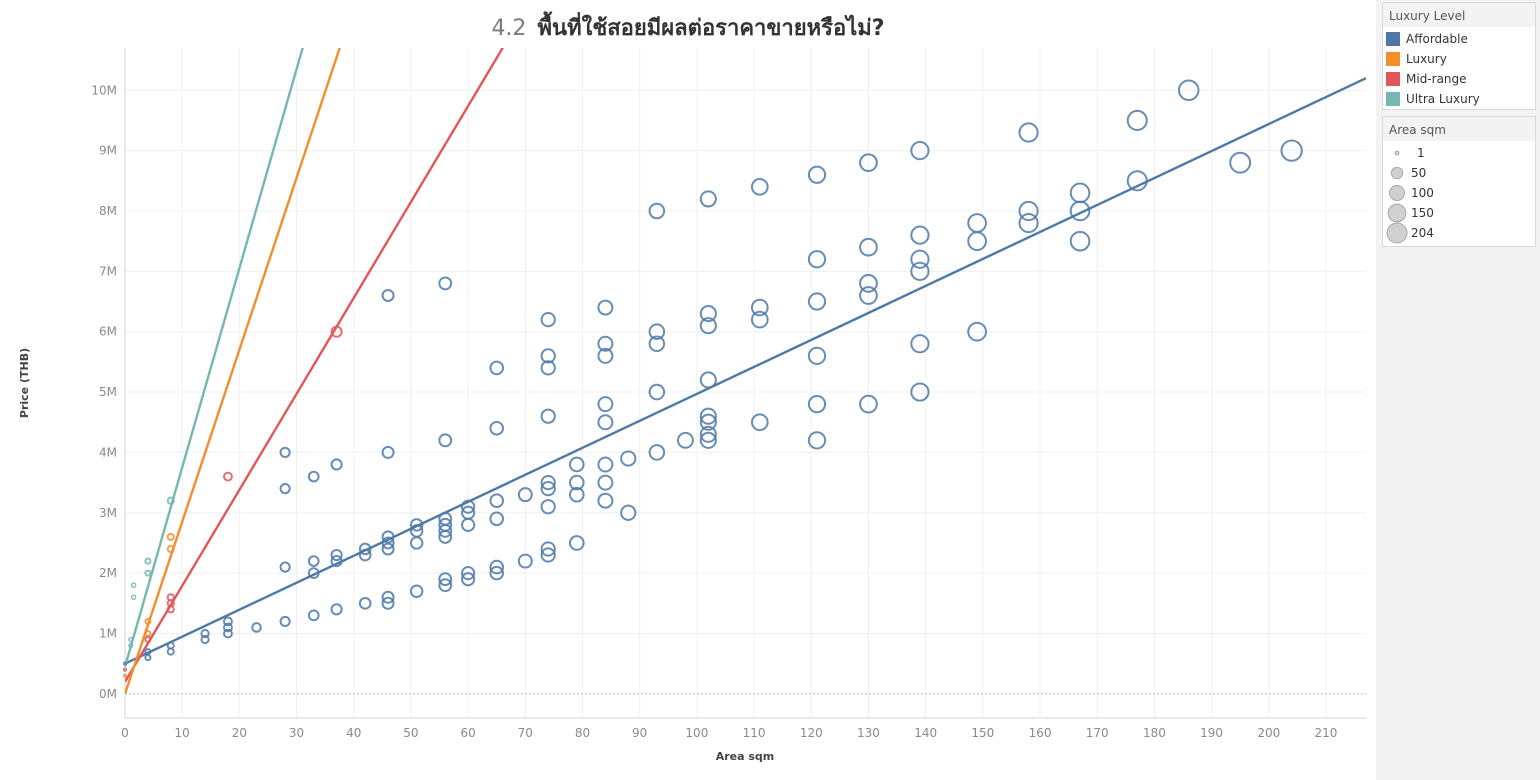 The width and height of the screenshot is (1540, 780). What do you see at coordinates (1422, 193) in the screenshot?
I see `size-legend-label: 100` at bounding box center [1422, 193].